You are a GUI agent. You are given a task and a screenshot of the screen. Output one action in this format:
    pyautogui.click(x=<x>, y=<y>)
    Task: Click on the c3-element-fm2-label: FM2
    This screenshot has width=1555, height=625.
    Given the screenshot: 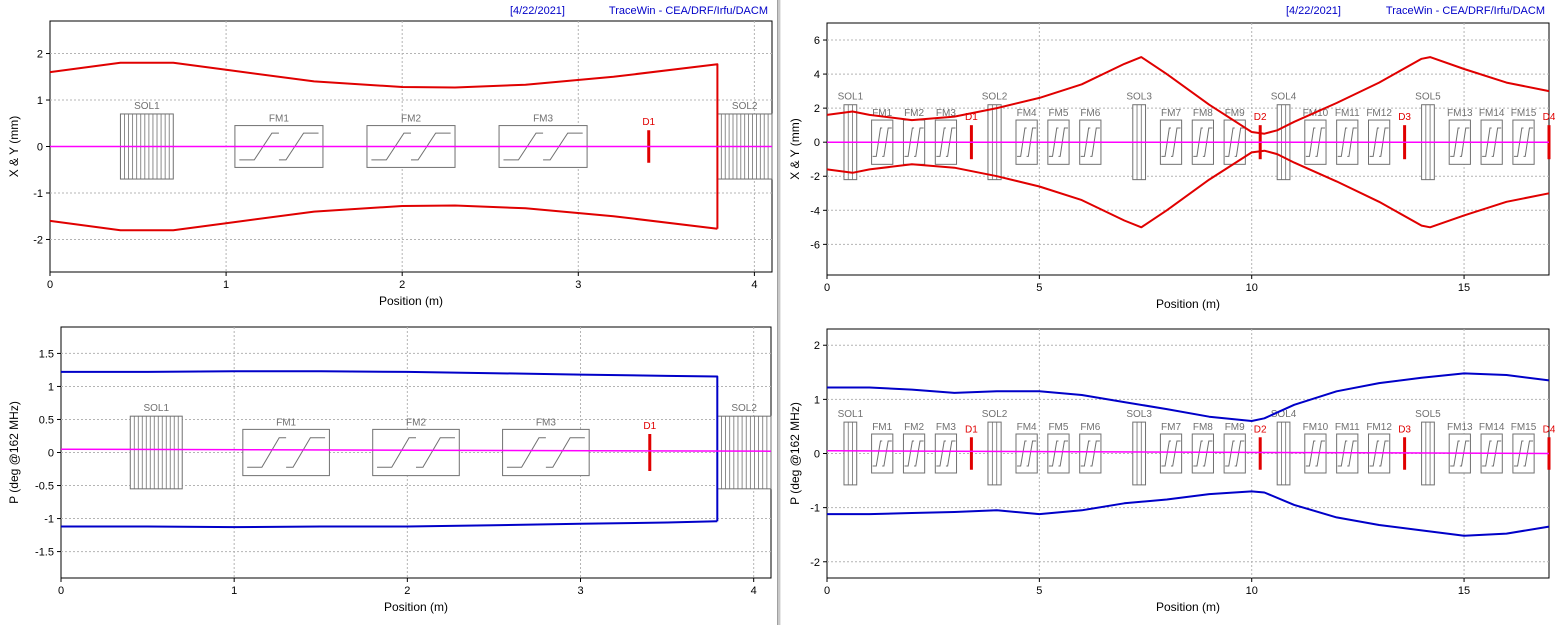 What is the action you would take?
    pyautogui.click(x=914, y=427)
    